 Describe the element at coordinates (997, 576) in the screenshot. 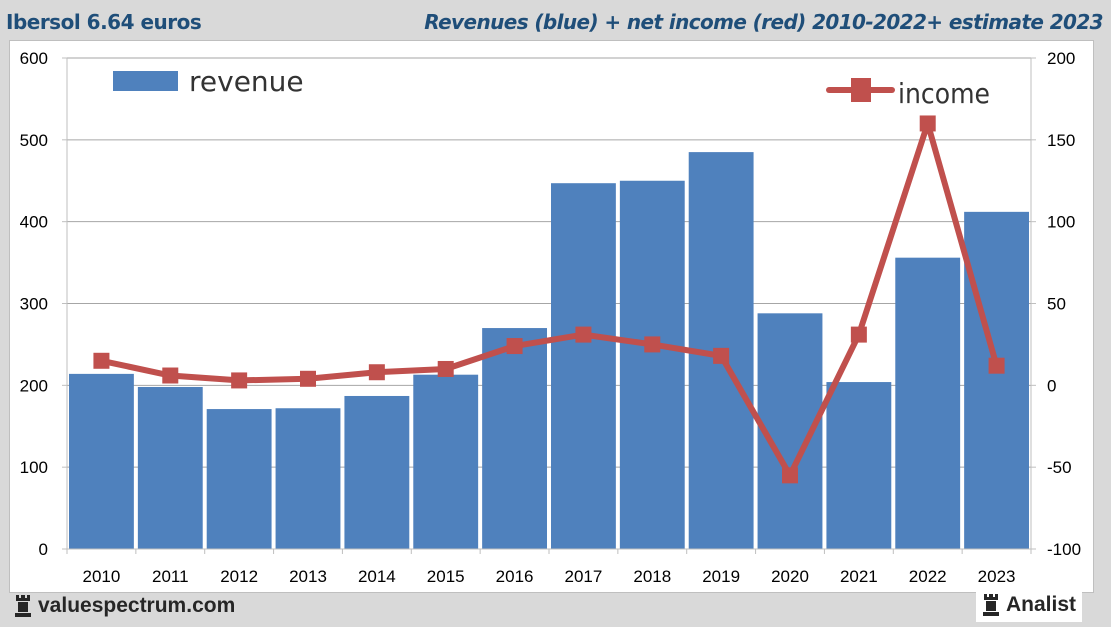

I see `x-label: 2023` at that location.